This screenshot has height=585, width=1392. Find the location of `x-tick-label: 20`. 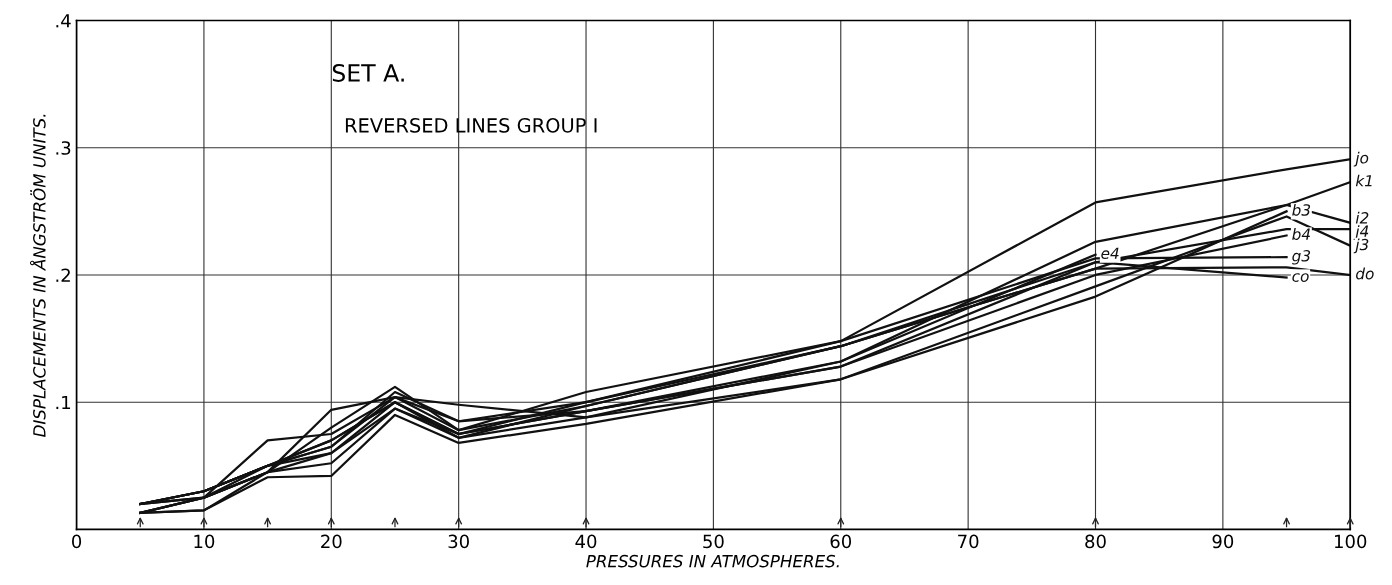

x-tick-label: 20 is located at coordinates (331, 541).